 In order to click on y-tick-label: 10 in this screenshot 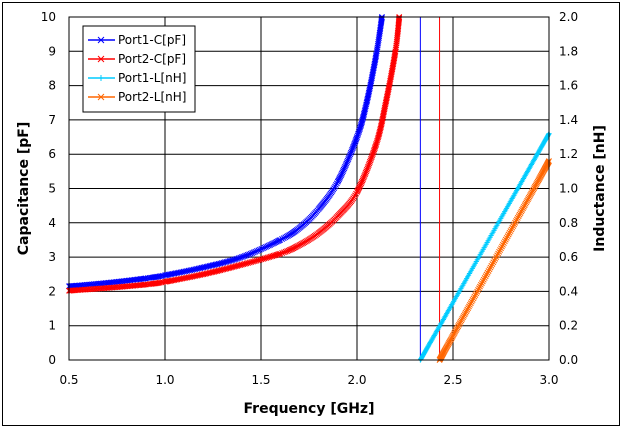, I will do `click(48, 17)`.